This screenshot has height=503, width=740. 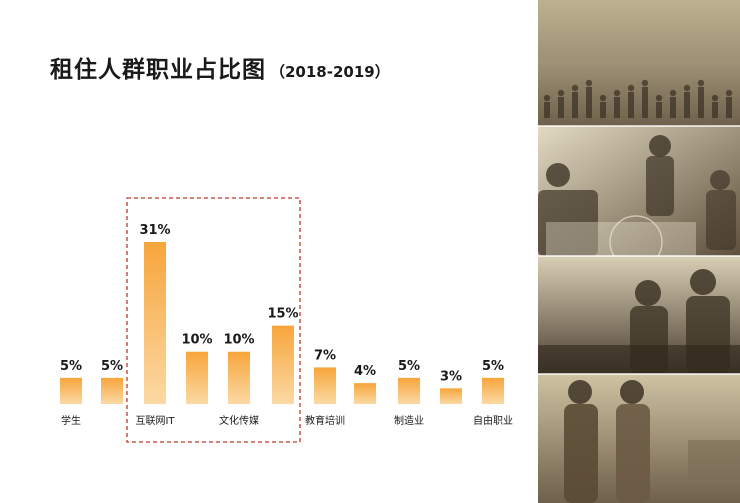 What do you see at coordinates (196, 340) in the screenshot?
I see `bar-value-label-3: 10%` at bounding box center [196, 340].